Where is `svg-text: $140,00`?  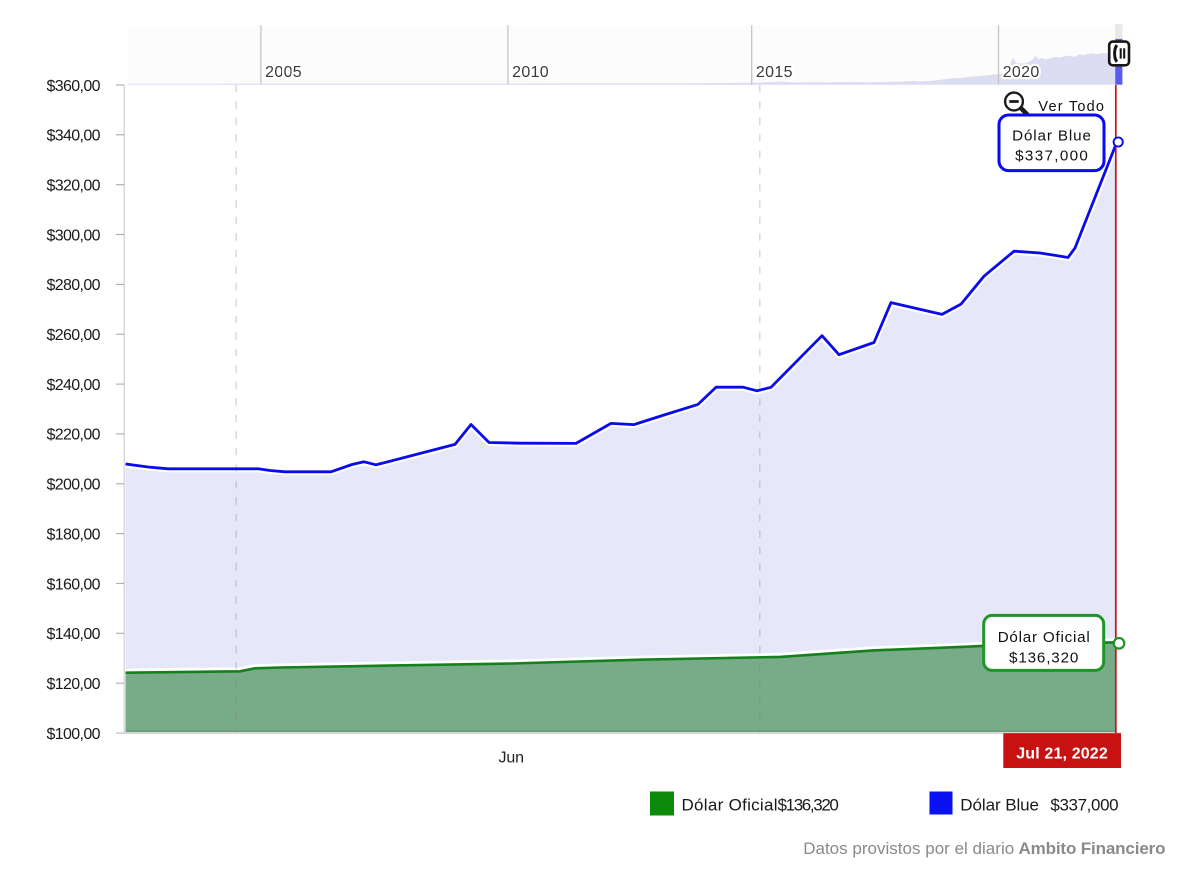 svg-text: $140,00 is located at coordinates (74, 634).